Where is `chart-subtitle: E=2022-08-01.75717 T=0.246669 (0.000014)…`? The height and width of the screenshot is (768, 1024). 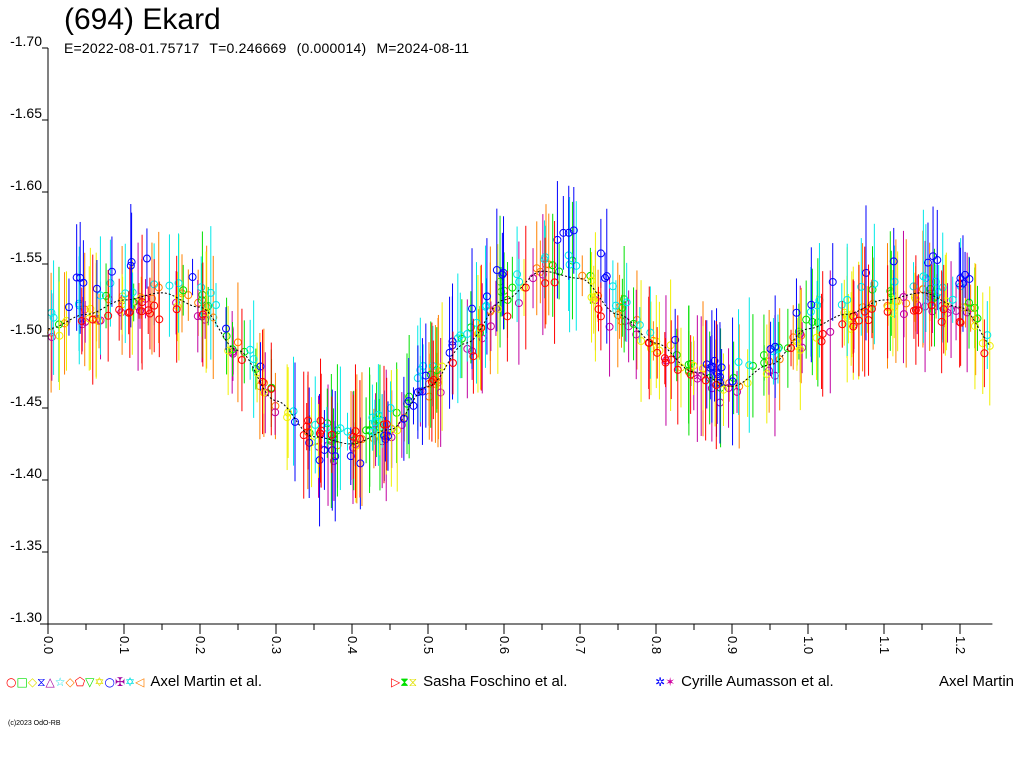
chart-subtitle: E=2022-08-01.75717 T=0.246669 (0.000014)… is located at coordinates (266, 48).